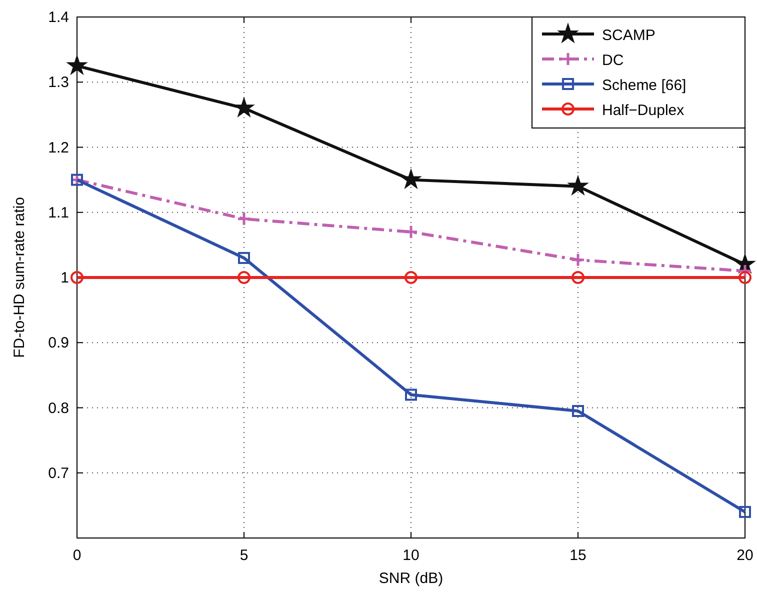  I want to click on y-tick-label: 0.9, so click(58, 343).